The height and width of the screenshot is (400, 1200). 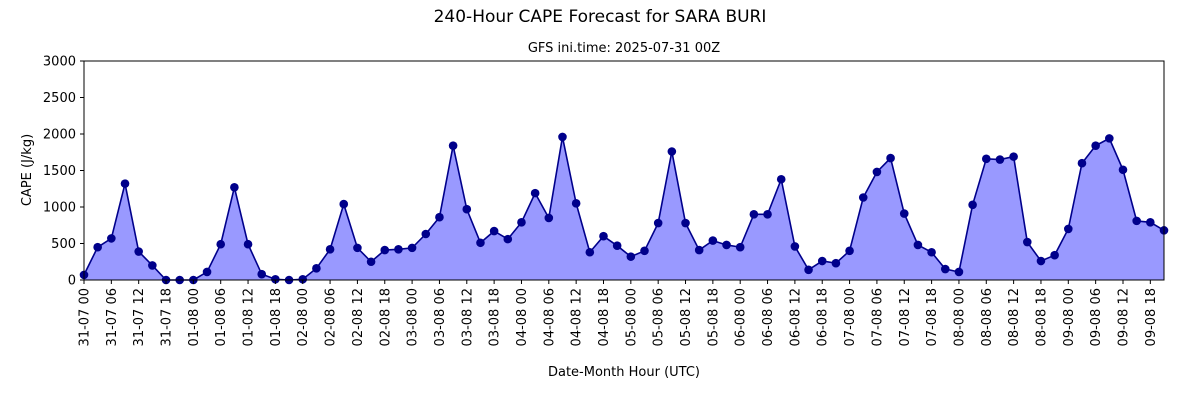 What do you see at coordinates (59, 171) in the screenshot?
I see `y-tick-label: 1500` at bounding box center [59, 171].